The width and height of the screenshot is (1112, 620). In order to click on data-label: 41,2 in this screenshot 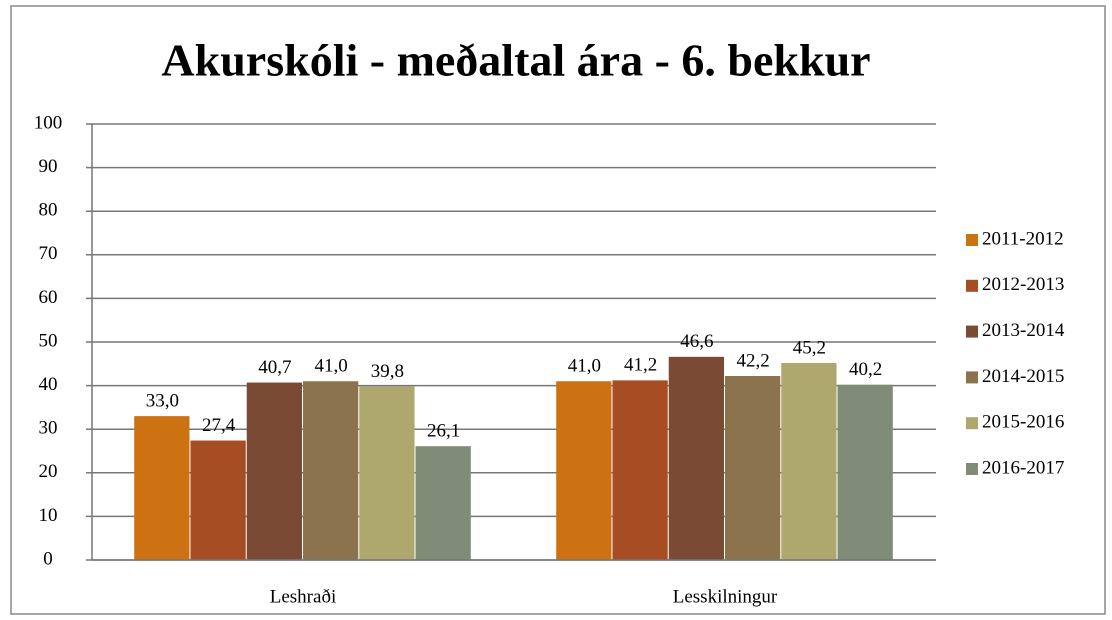, I will do `click(640, 365)`.